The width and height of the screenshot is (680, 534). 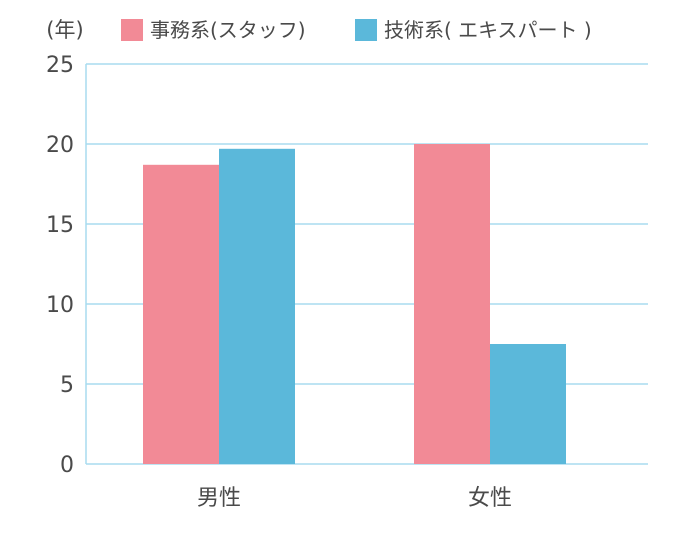 What do you see at coordinates (60, 65) in the screenshot?
I see `y-tick-label: 25` at bounding box center [60, 65].